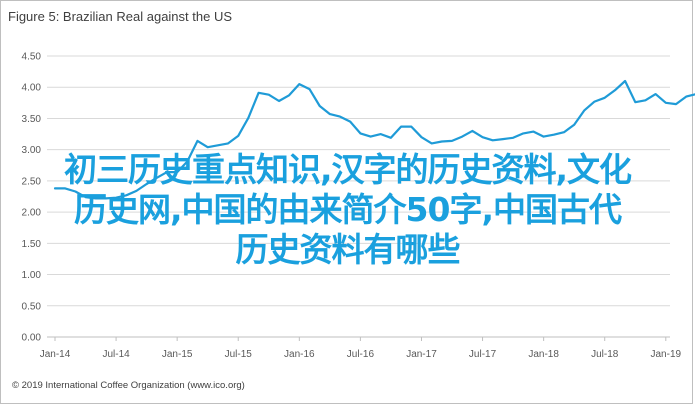 The height and width of the screenshot is (406, 695). I want to click on x-tick-label: Jan-15, so click(177, 354).